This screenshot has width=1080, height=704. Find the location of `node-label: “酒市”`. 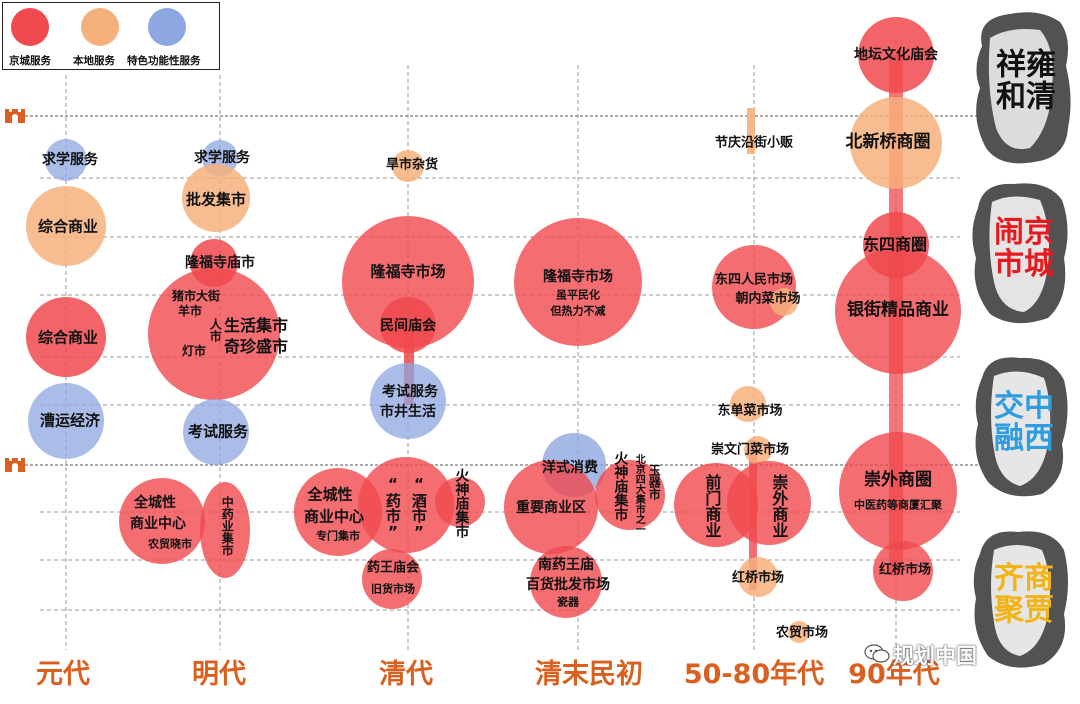

node-label: “酒市” is located at coordinates (418, 508).